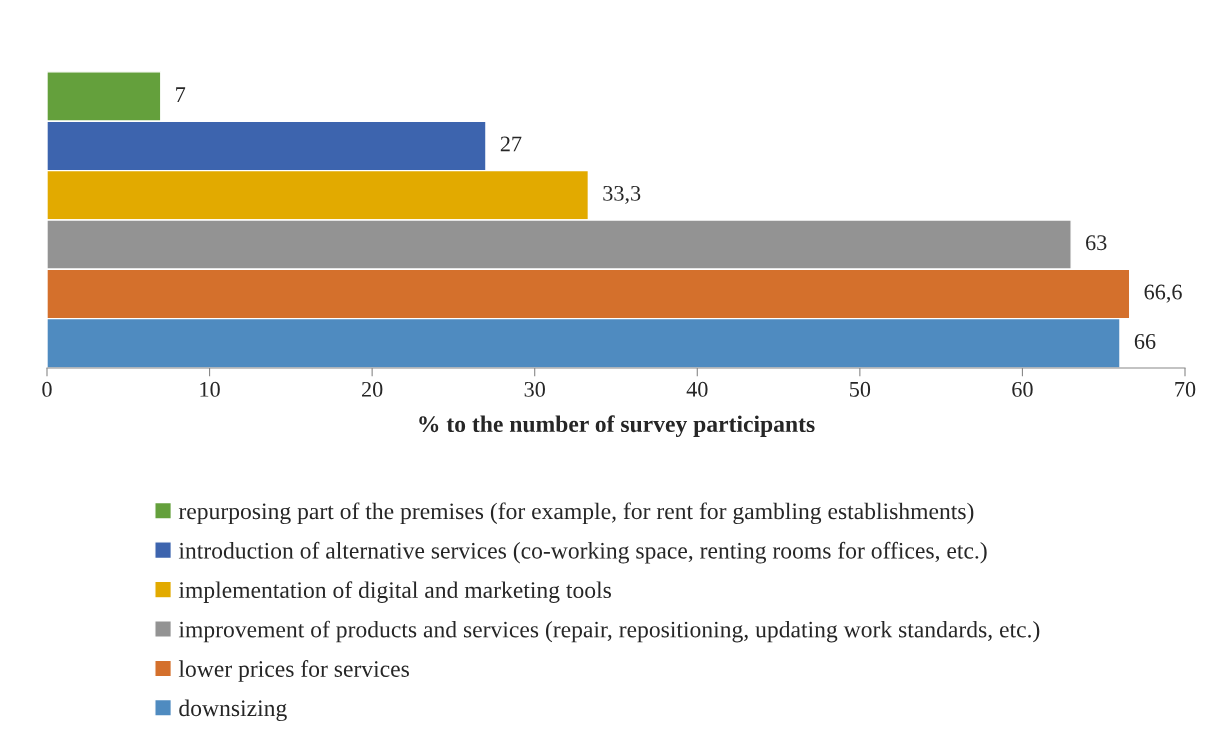 The width and height of the screenshot is (1214, 729). I want to click on x-tick-label: 10, so click(210, 389).